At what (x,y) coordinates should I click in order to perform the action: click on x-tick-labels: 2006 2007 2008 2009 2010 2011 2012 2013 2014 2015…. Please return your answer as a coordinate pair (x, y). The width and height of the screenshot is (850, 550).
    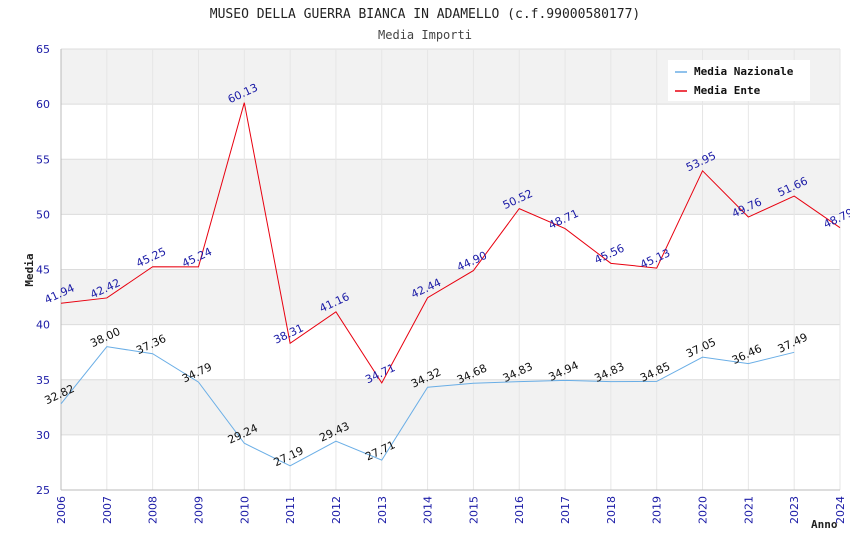
    Looking at the image, I should click on (451, 510).